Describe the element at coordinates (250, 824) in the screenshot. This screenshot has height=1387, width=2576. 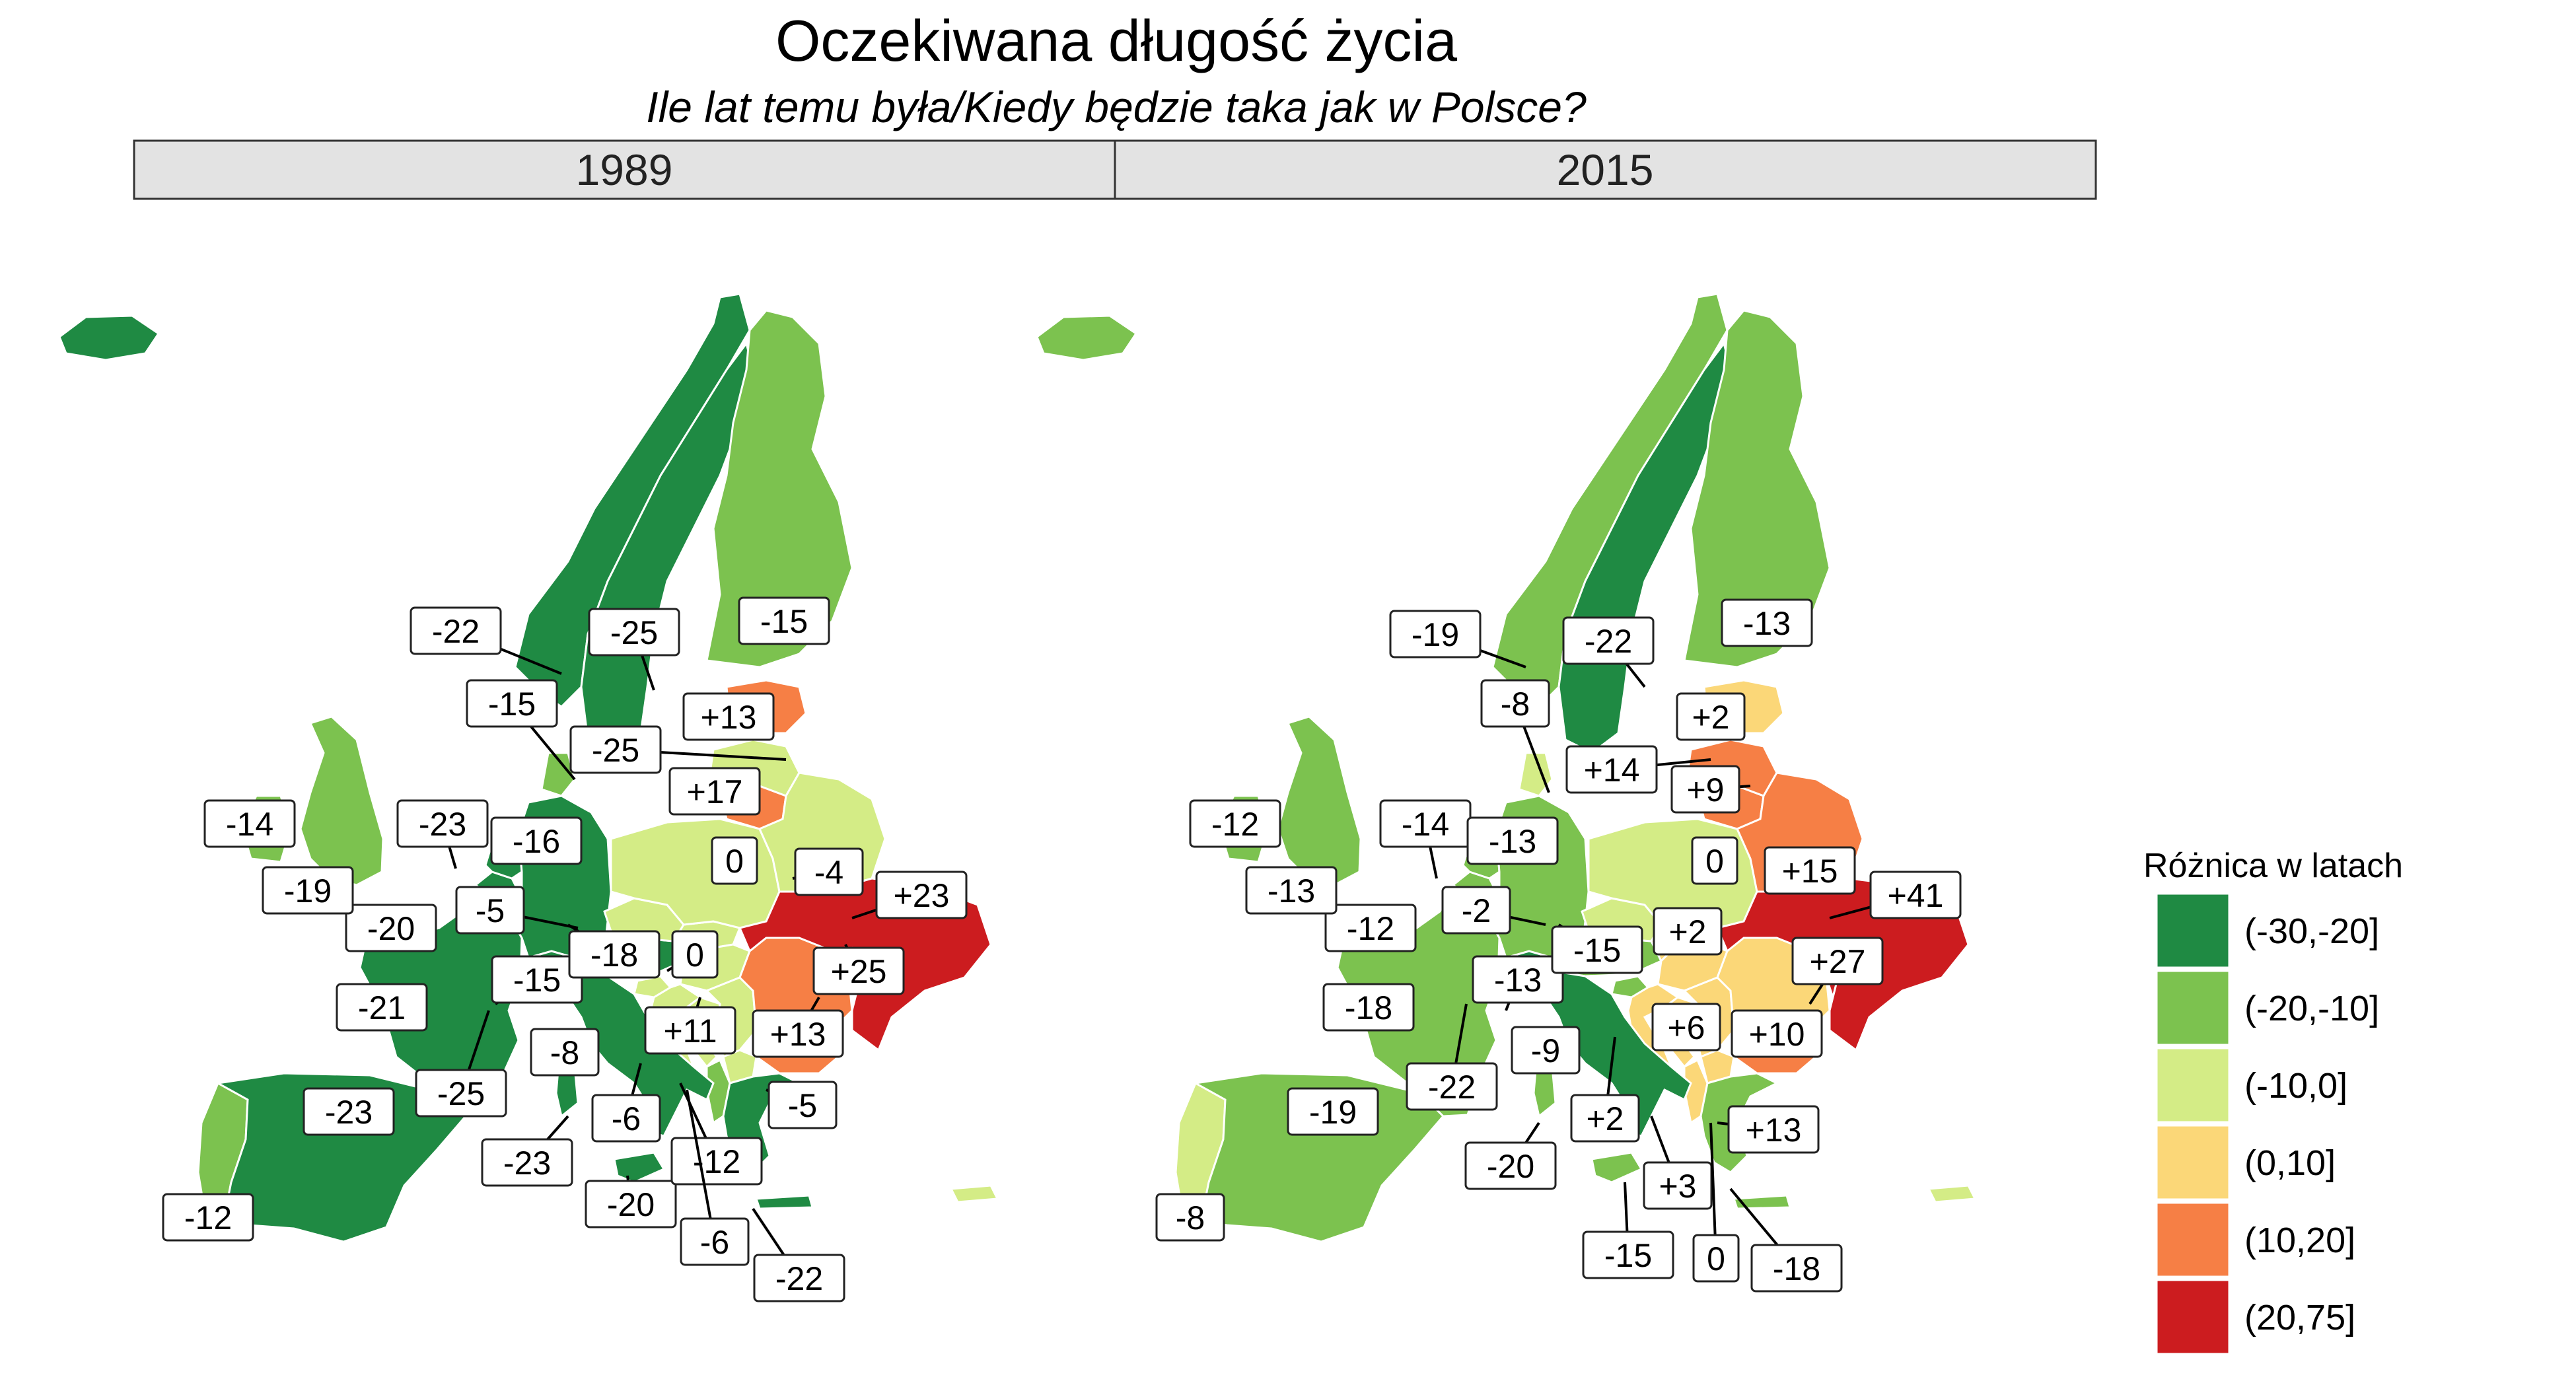
I see `value-label: -14` at that location.